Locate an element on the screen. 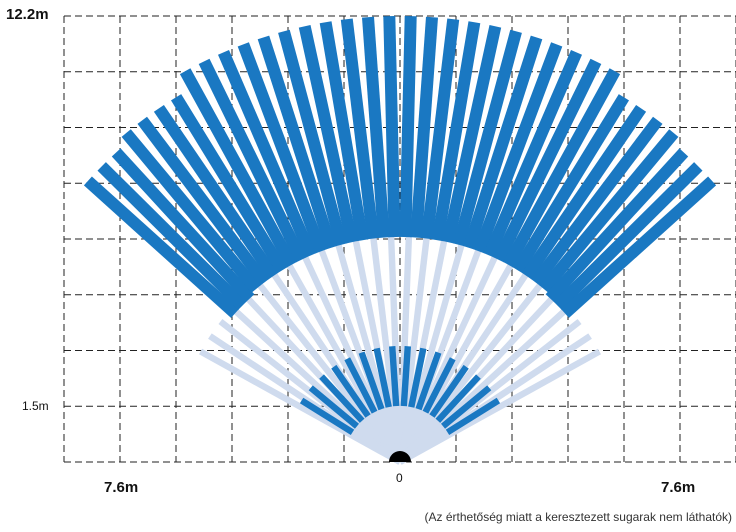 The height and width of the screenshot is (532, 736). top-range-label: 12.2m is located at coordinates (27, 14).